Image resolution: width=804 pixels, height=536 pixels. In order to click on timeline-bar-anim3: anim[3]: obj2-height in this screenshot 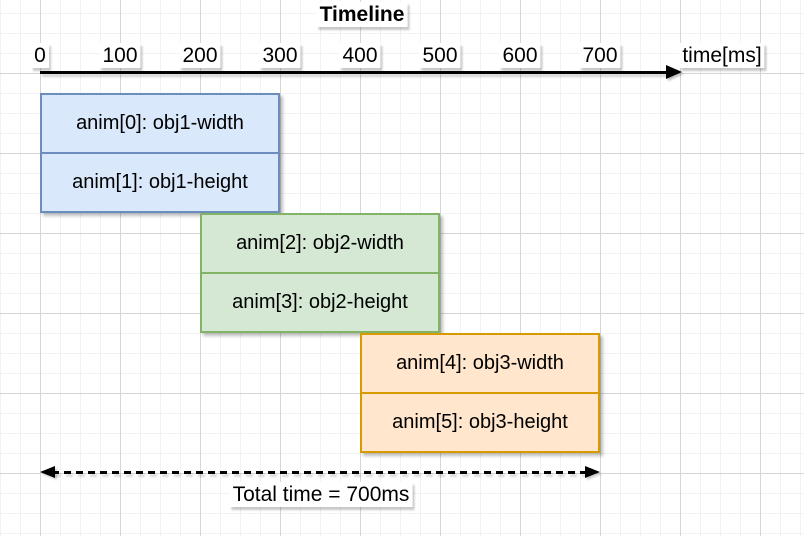, I will do `click(320, 301)`.